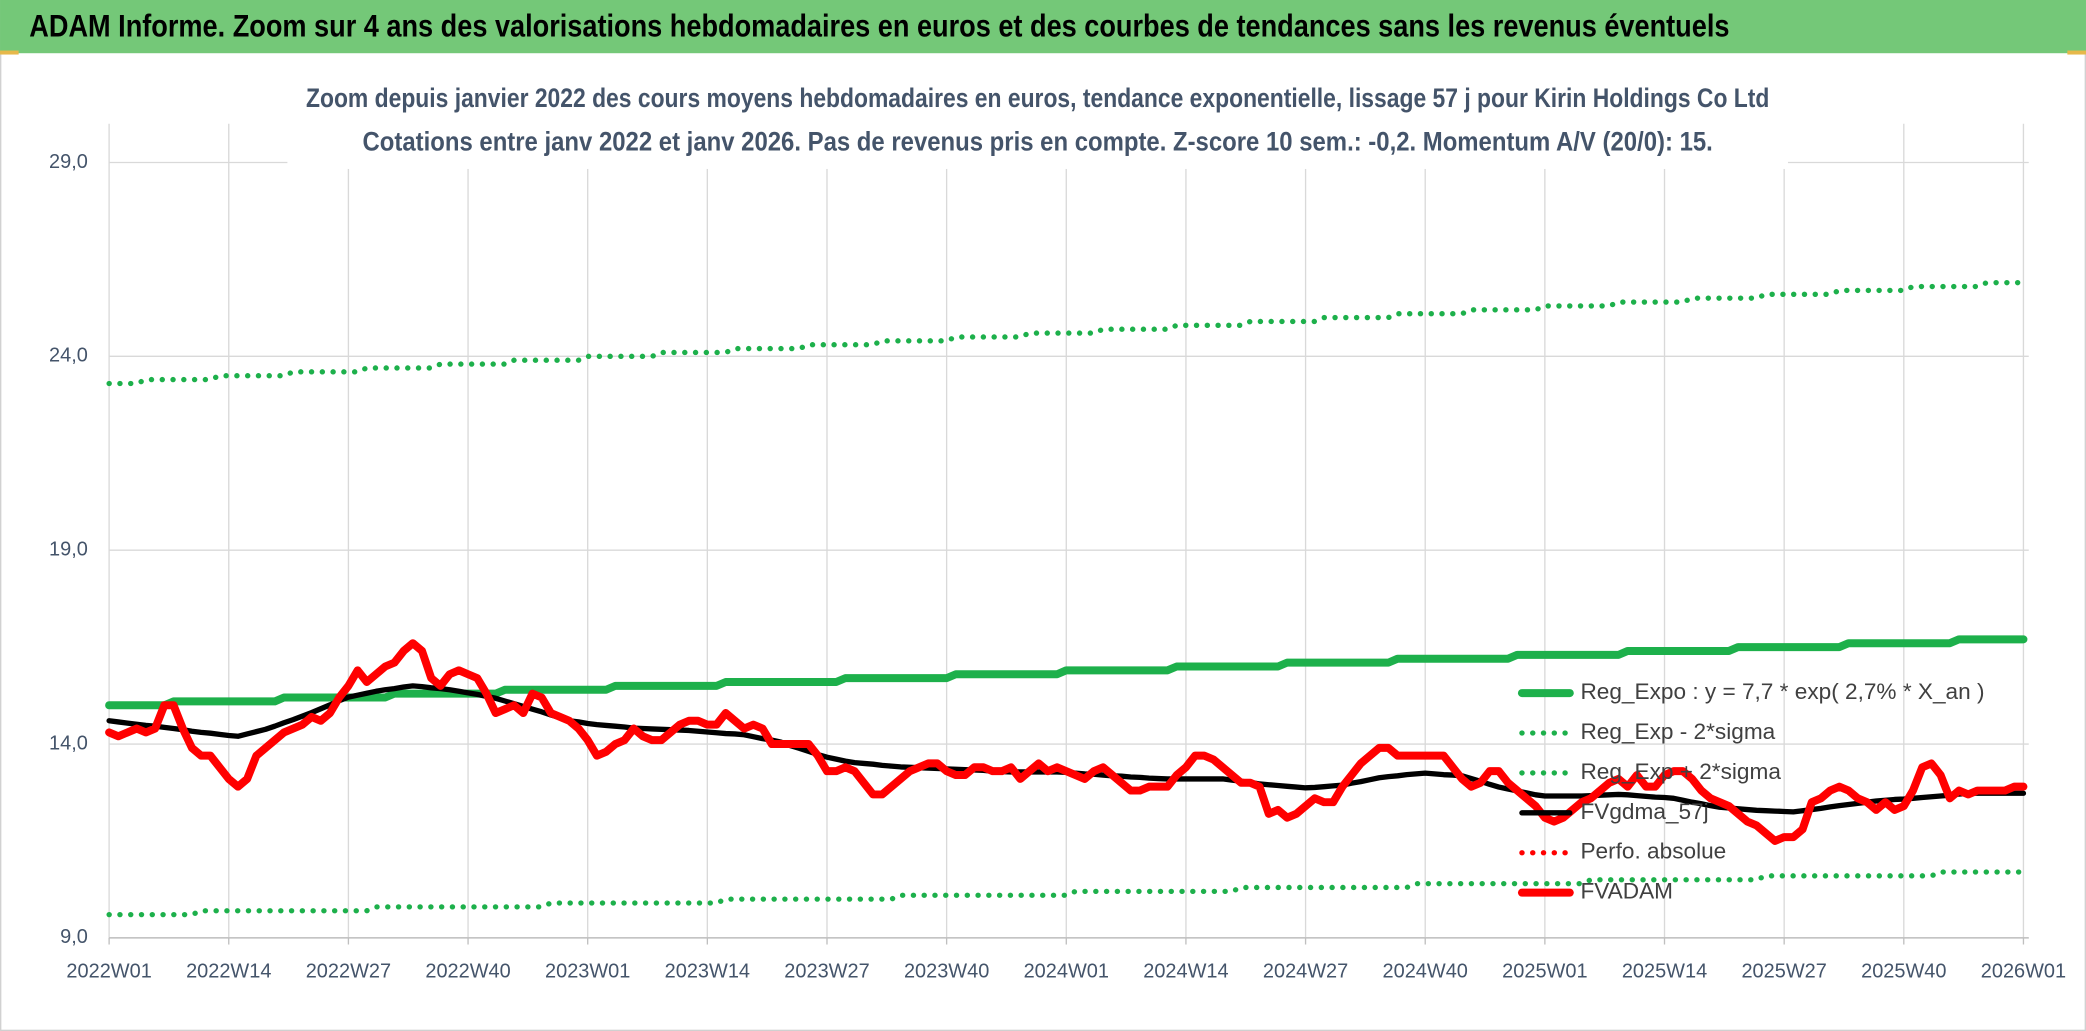  What do you see at coordinates (826, 972) in the screenshot?
I see `x-tick-label: 2023W27` at bounding box center [826, 972].